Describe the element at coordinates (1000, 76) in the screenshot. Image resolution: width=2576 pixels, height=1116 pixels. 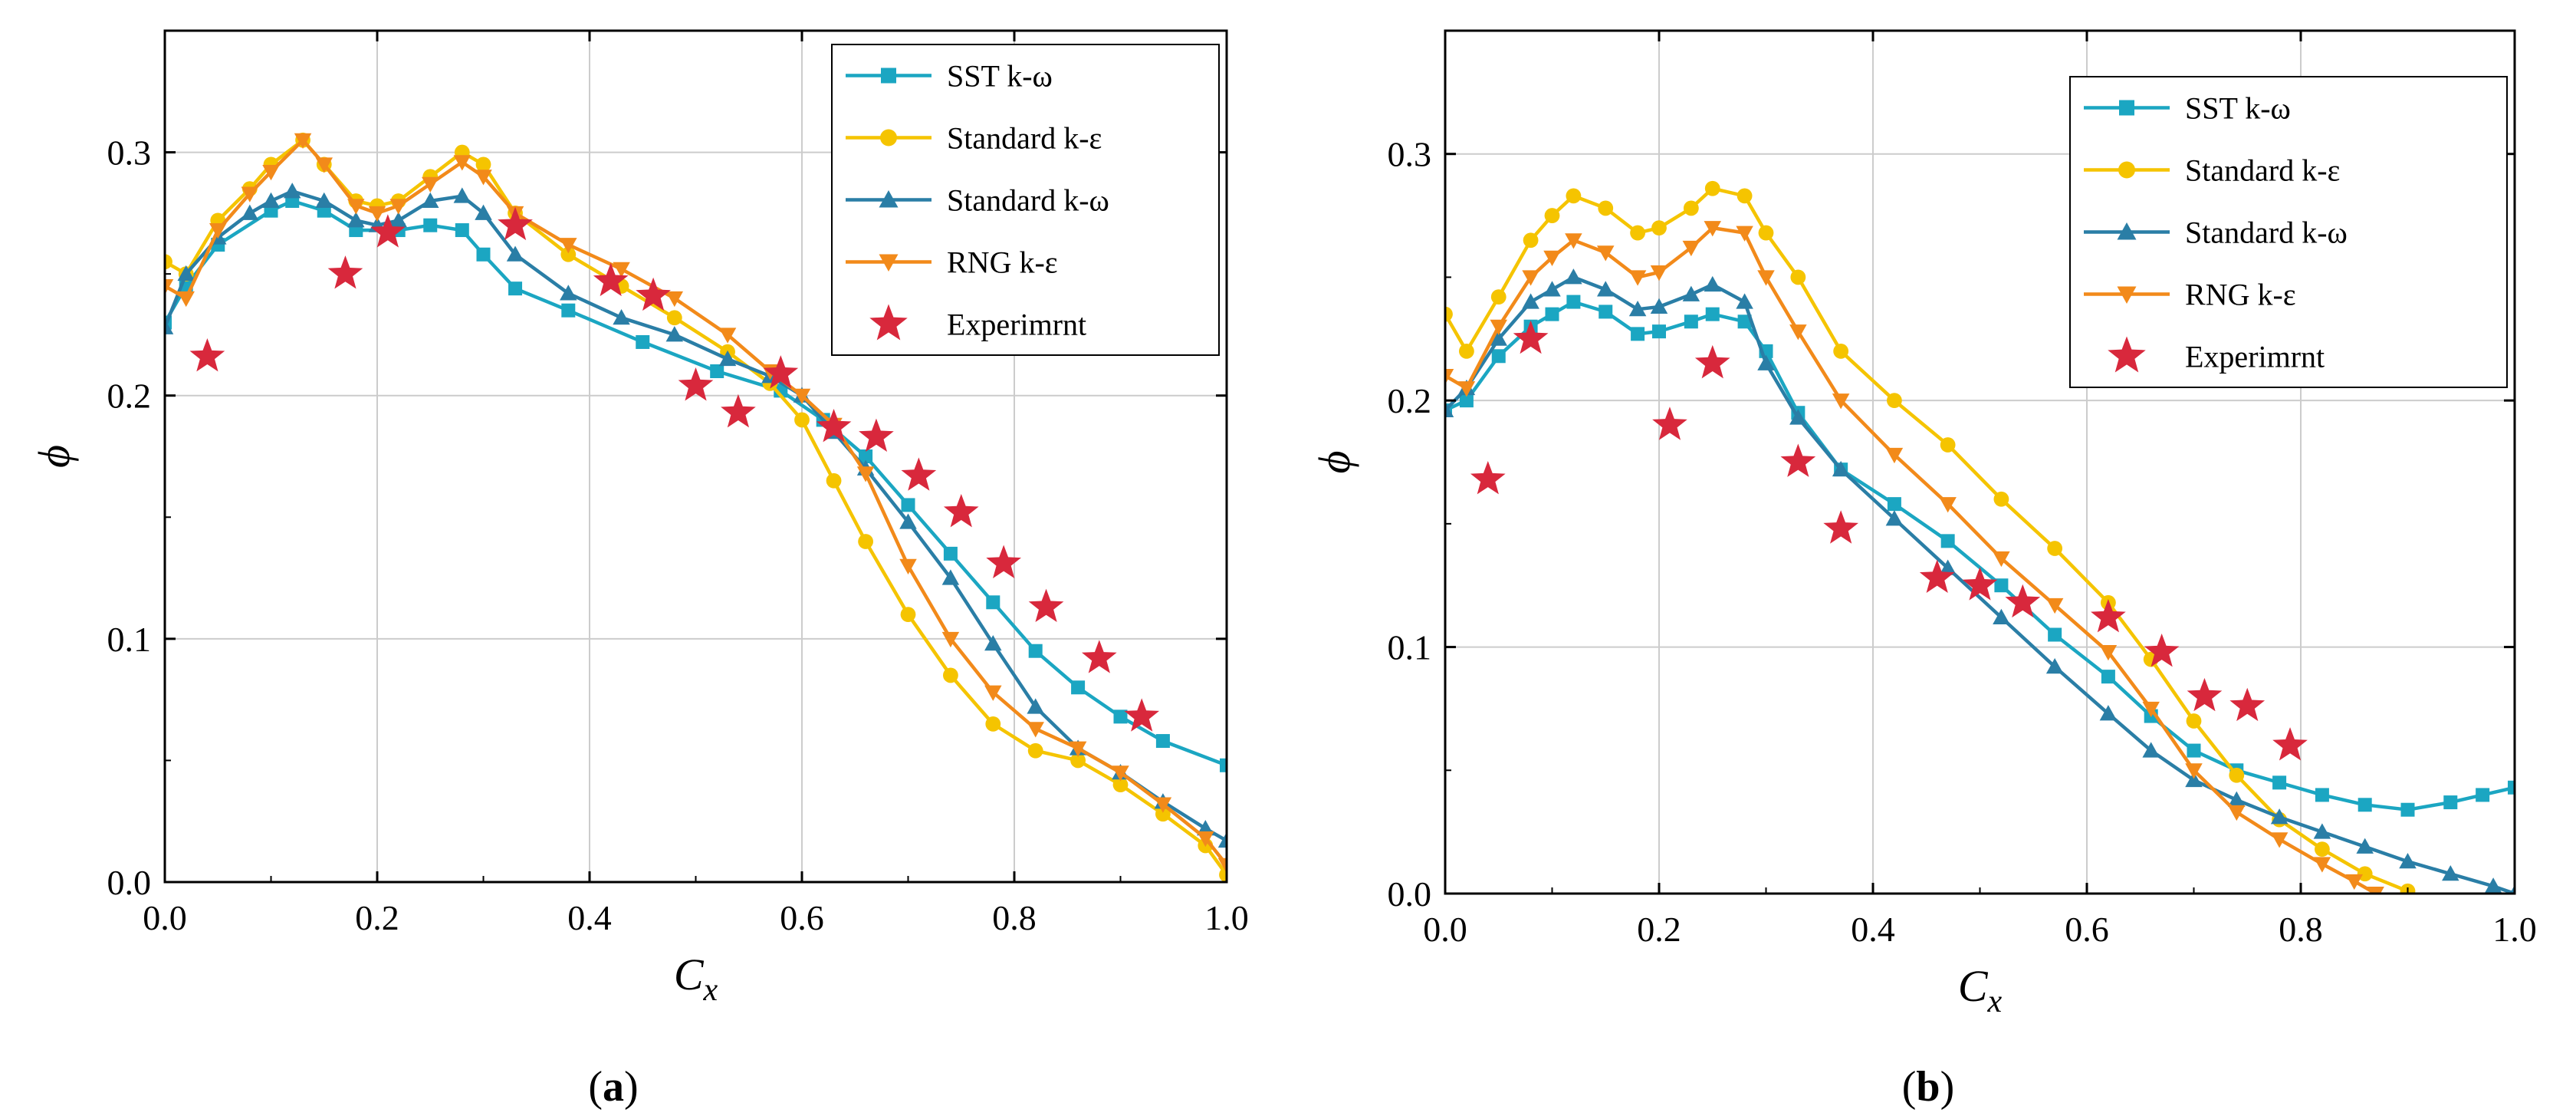
I see `legend-label-sst: SST k-ω` at that location.